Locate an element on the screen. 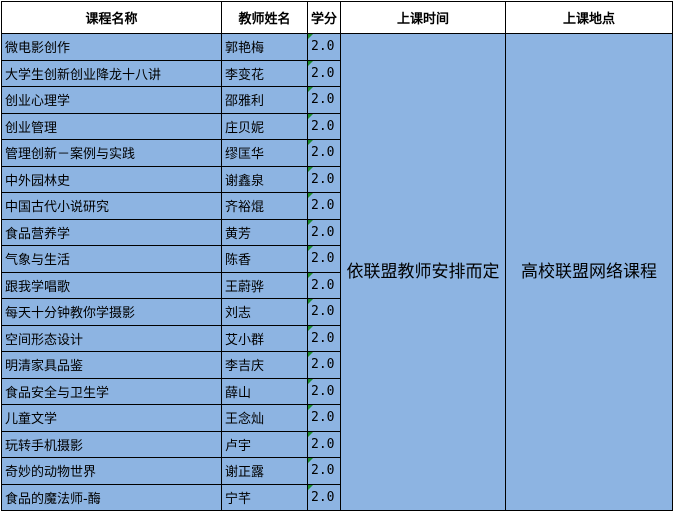 The image size is (674, 520). table-row: 每天十分钟教你学摄影 刘志 2.0 is located at coordinates (337, 312).